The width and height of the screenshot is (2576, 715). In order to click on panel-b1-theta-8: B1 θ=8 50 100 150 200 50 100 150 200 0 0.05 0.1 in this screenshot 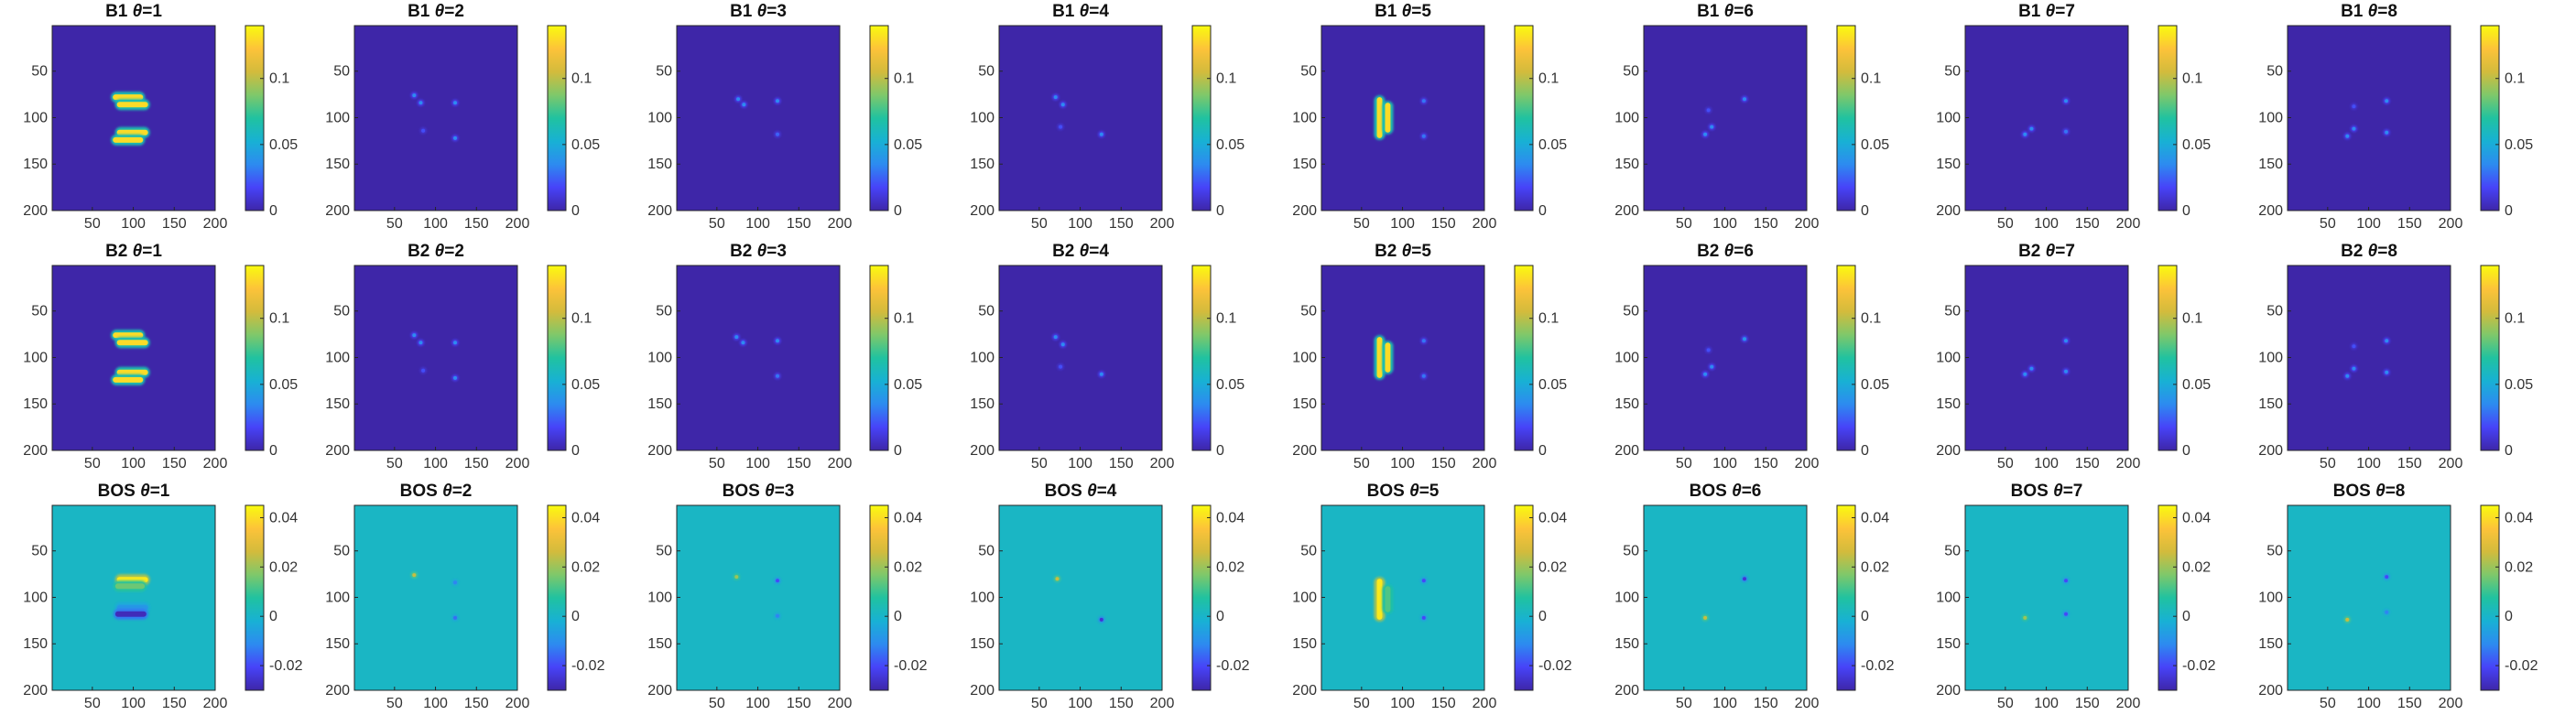, I will do `click(2395, 117)`.